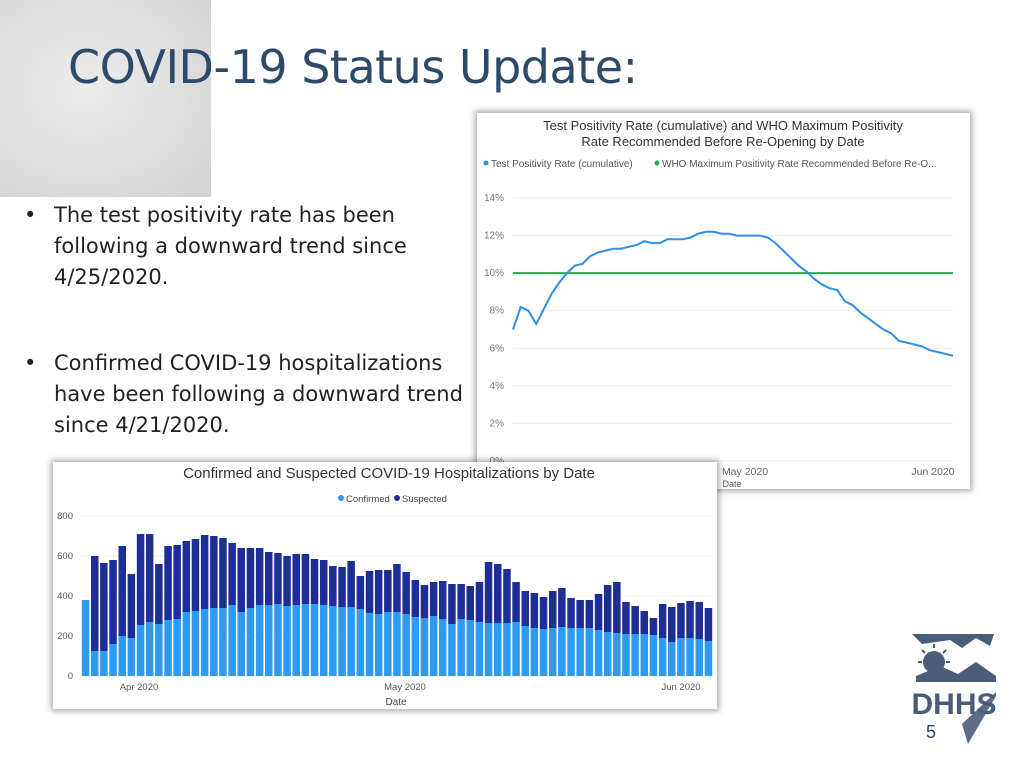 Image resolution: width=1024 pixels, height=768 pixels. What do you see at coordinates (497, 386) in the screenshot?
I see `y-tick-label: 4%` at bounding box center [497, 386].